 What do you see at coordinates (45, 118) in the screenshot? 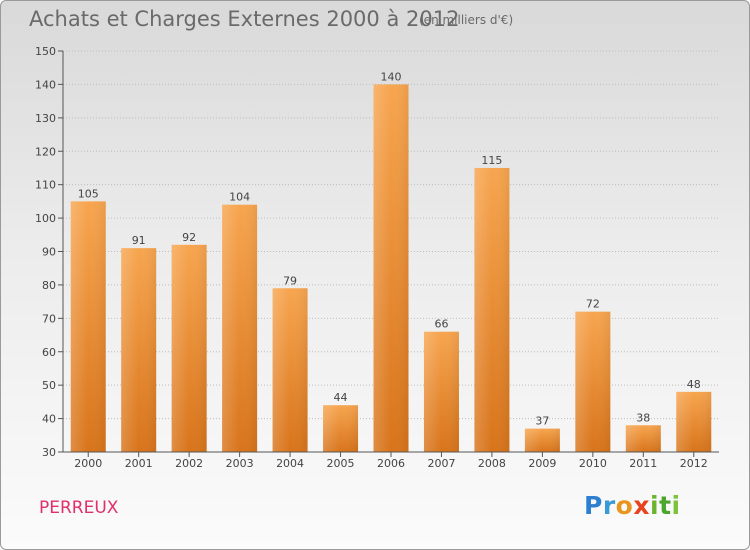
I see `y-tick-label: 130` at bounding box center [45, 118].